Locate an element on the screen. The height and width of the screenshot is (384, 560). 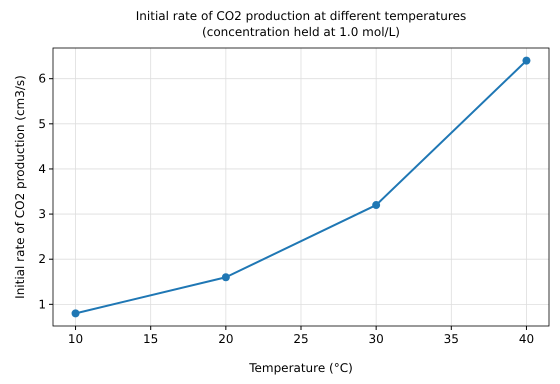
y-tick-label: 2 is located at coordinates (42, 259).